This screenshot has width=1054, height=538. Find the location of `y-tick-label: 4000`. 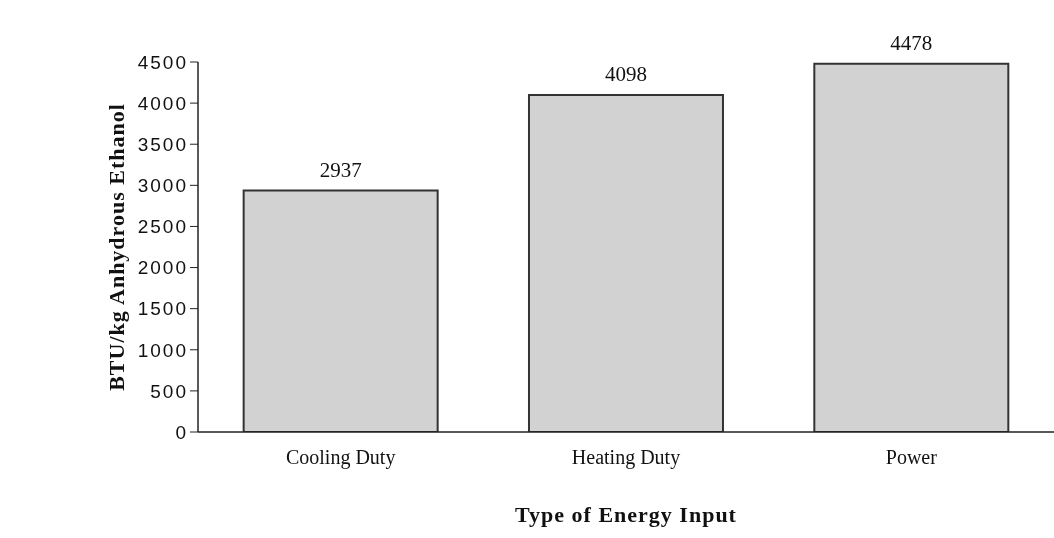

y-tick-label: 4000 is located at coordinates (162, 103).